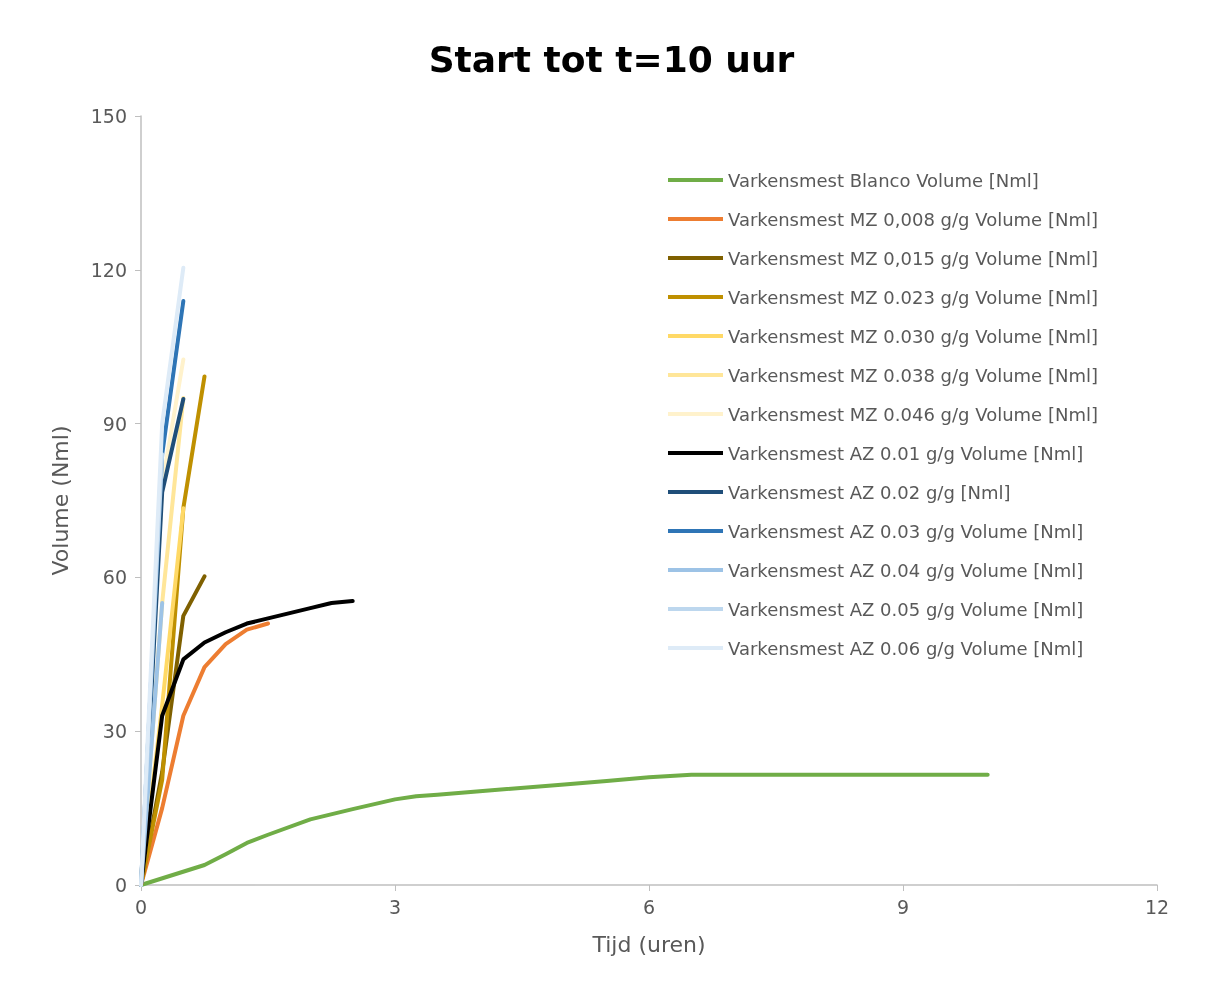 Image resolution: width=1223 pixels, height=993 pixels. Describe the element at coordinates (141, 906) in the screenshot. I see `x-tick-label: 0` at that location.